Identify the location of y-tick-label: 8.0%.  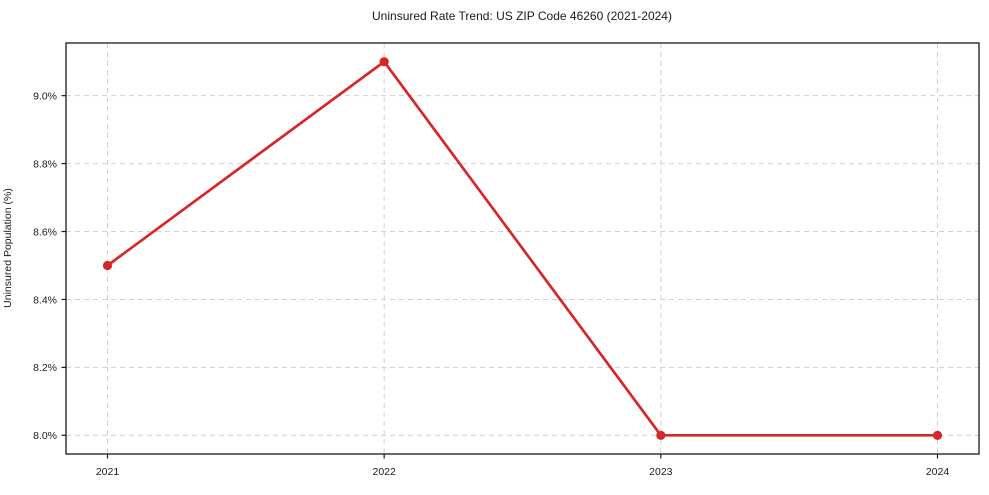
(45, 436).